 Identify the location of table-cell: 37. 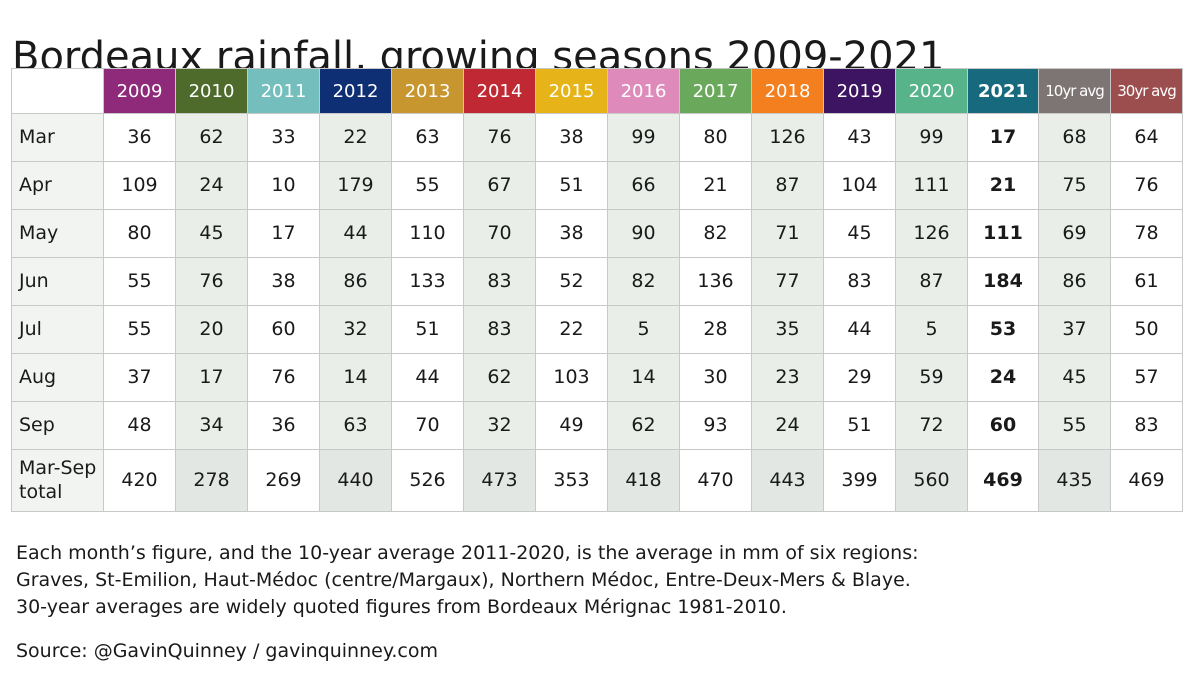
(1074, 329).